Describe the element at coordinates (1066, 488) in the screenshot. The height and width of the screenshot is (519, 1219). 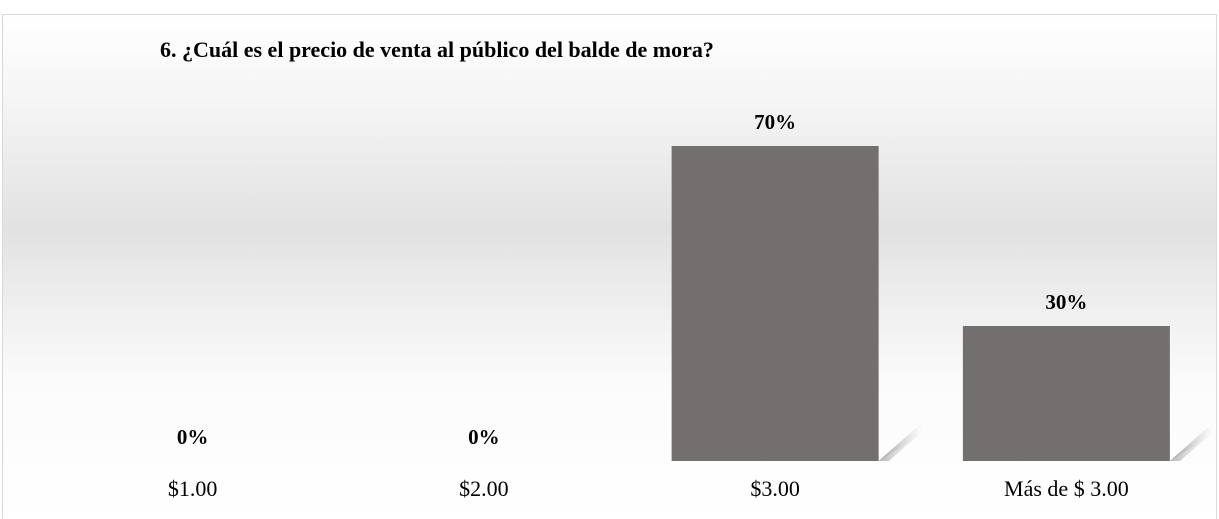
I see `x-tick-label: Más de $ 3.00` at that location.